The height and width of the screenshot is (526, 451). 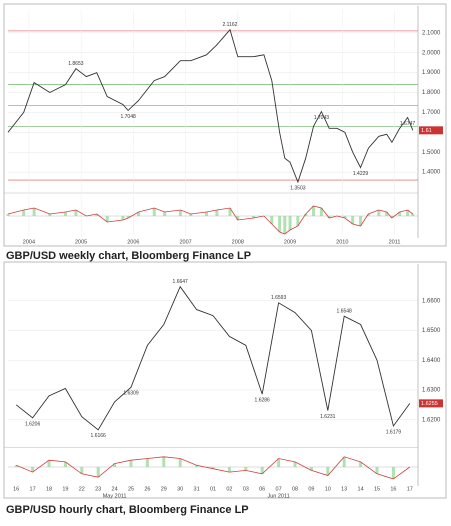 What do you see at coordinates (246, 489) in the screenshot?
I see `x-tick-label: 03` at bounding box center [246, 489].